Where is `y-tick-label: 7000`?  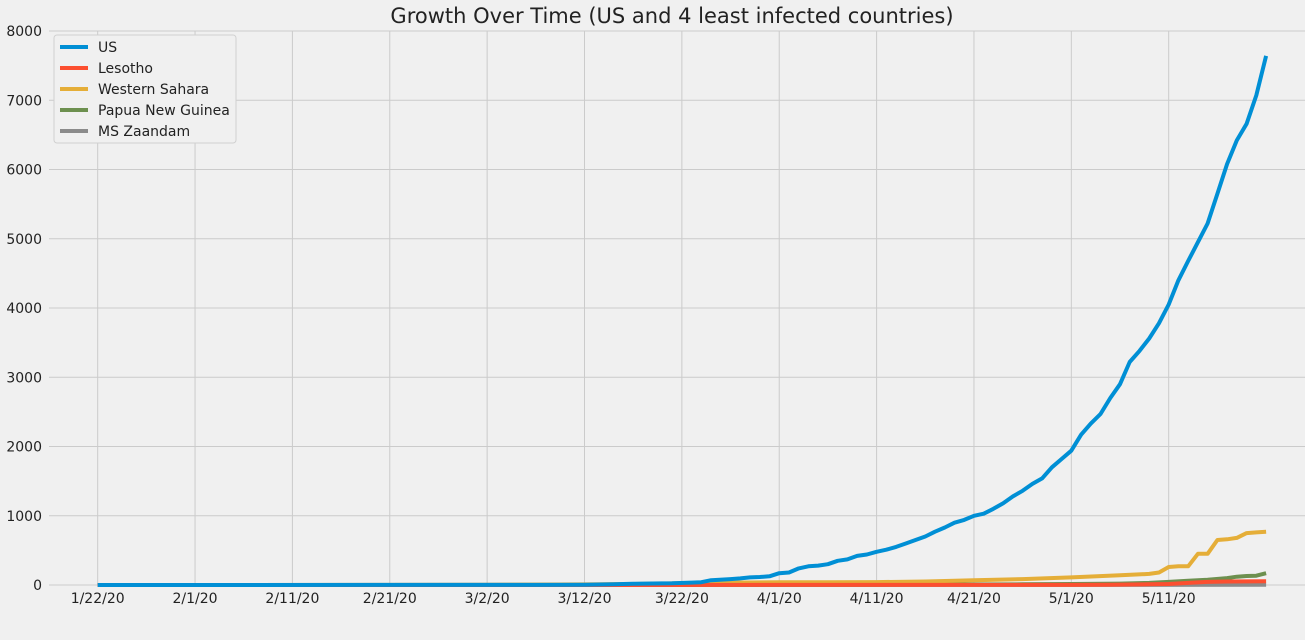 y-tick-label: 7000 is located at coordinates (24, 101).